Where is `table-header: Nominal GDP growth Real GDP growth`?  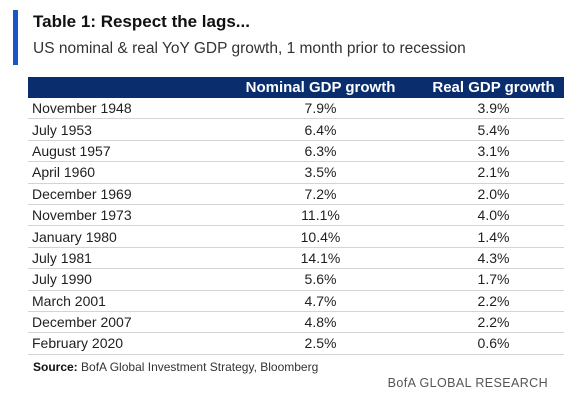 table-header: Nominal GDP growth Real GDP growth is located at coordinates (296, 87).